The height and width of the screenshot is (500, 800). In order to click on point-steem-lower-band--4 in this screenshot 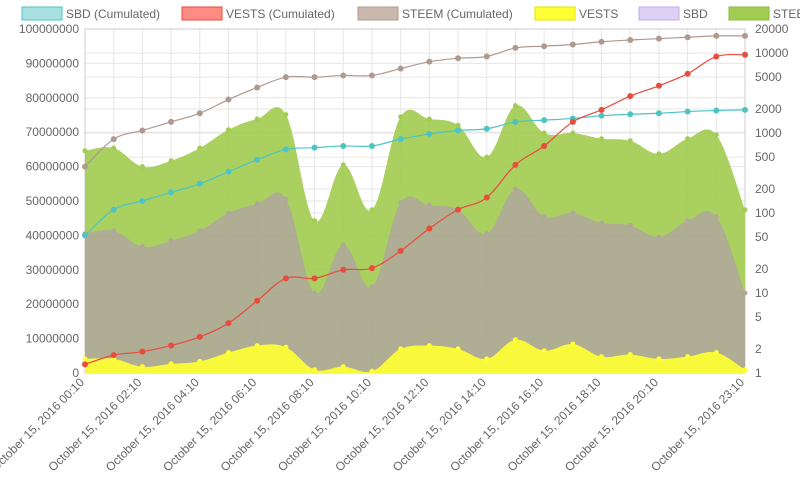, I will do `click(200, 231)`.